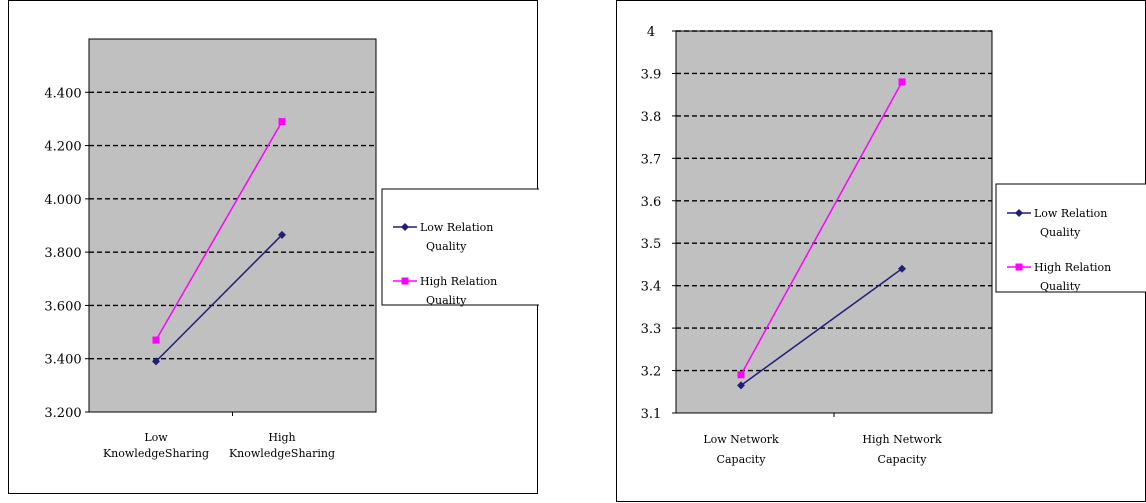  I want to click on x-category-label: High, so click(281, 437).